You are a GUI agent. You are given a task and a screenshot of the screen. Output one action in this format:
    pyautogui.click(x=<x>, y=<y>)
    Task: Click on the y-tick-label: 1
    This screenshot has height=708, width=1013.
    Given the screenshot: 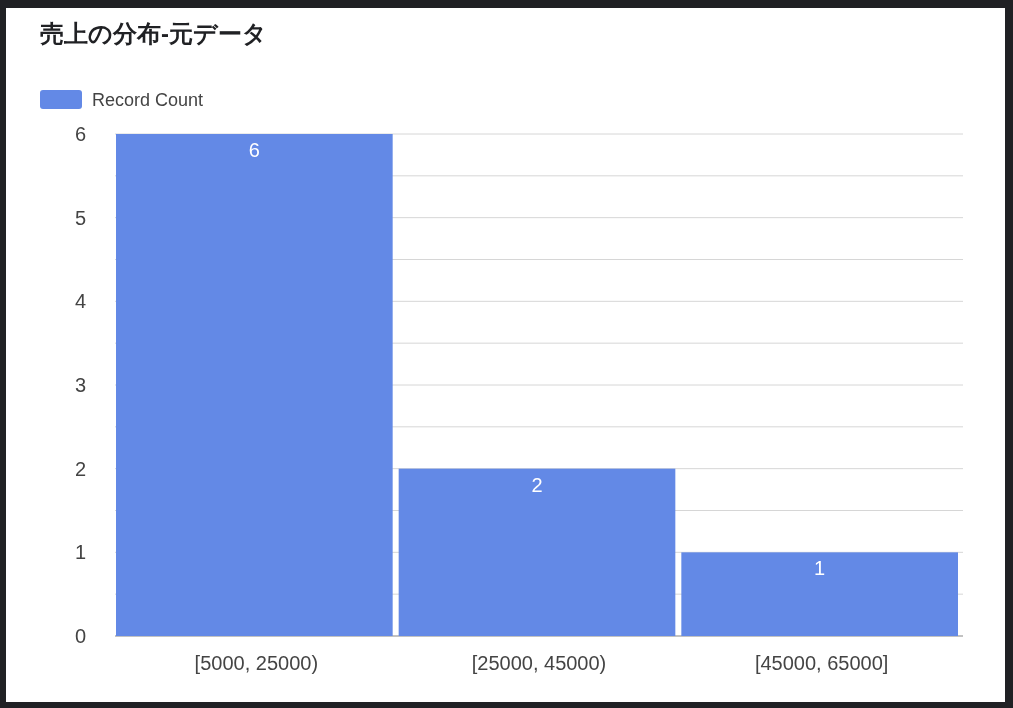 What is the action you would take?
    pyautogui.click(x=80, y=552)
    